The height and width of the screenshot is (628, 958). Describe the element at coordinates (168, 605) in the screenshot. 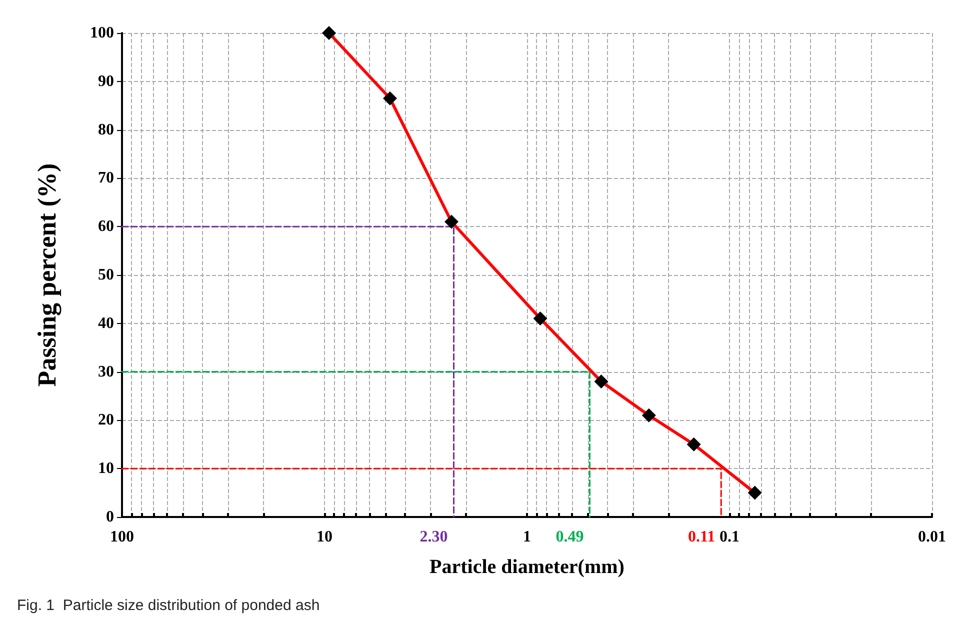

I see `caption: Fig. 1 Particle size distribution of ponded ash` at that location.